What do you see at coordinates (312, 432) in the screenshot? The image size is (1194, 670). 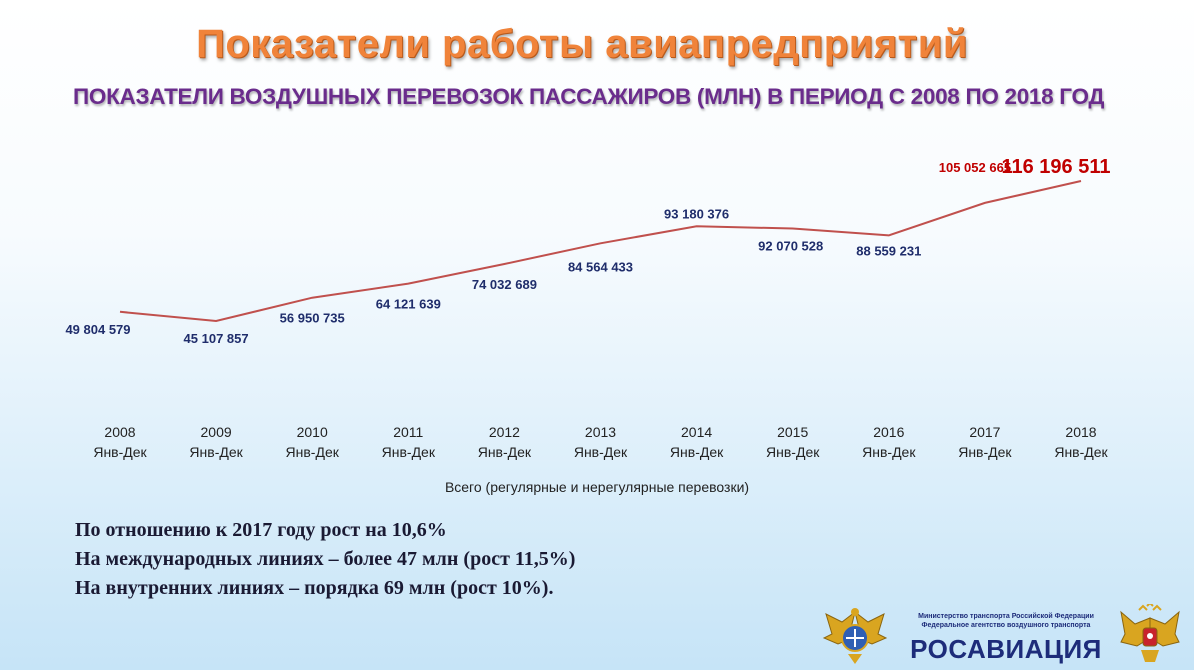 I see `x-tick-2010: 2010` at bounding box center [312, 432].